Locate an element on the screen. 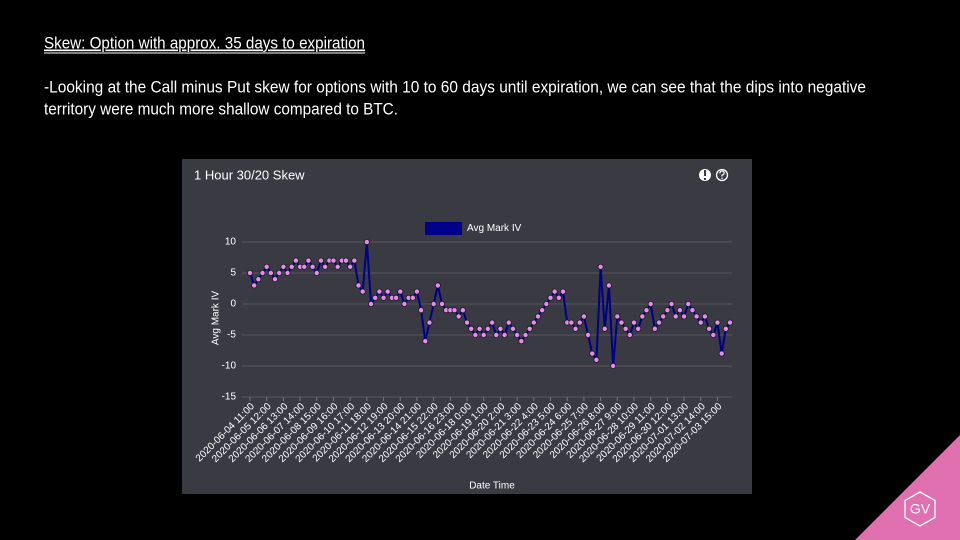 This screenshot has height=540, width=960. y-tick-label: -15 is located at coordinates (229, 397).